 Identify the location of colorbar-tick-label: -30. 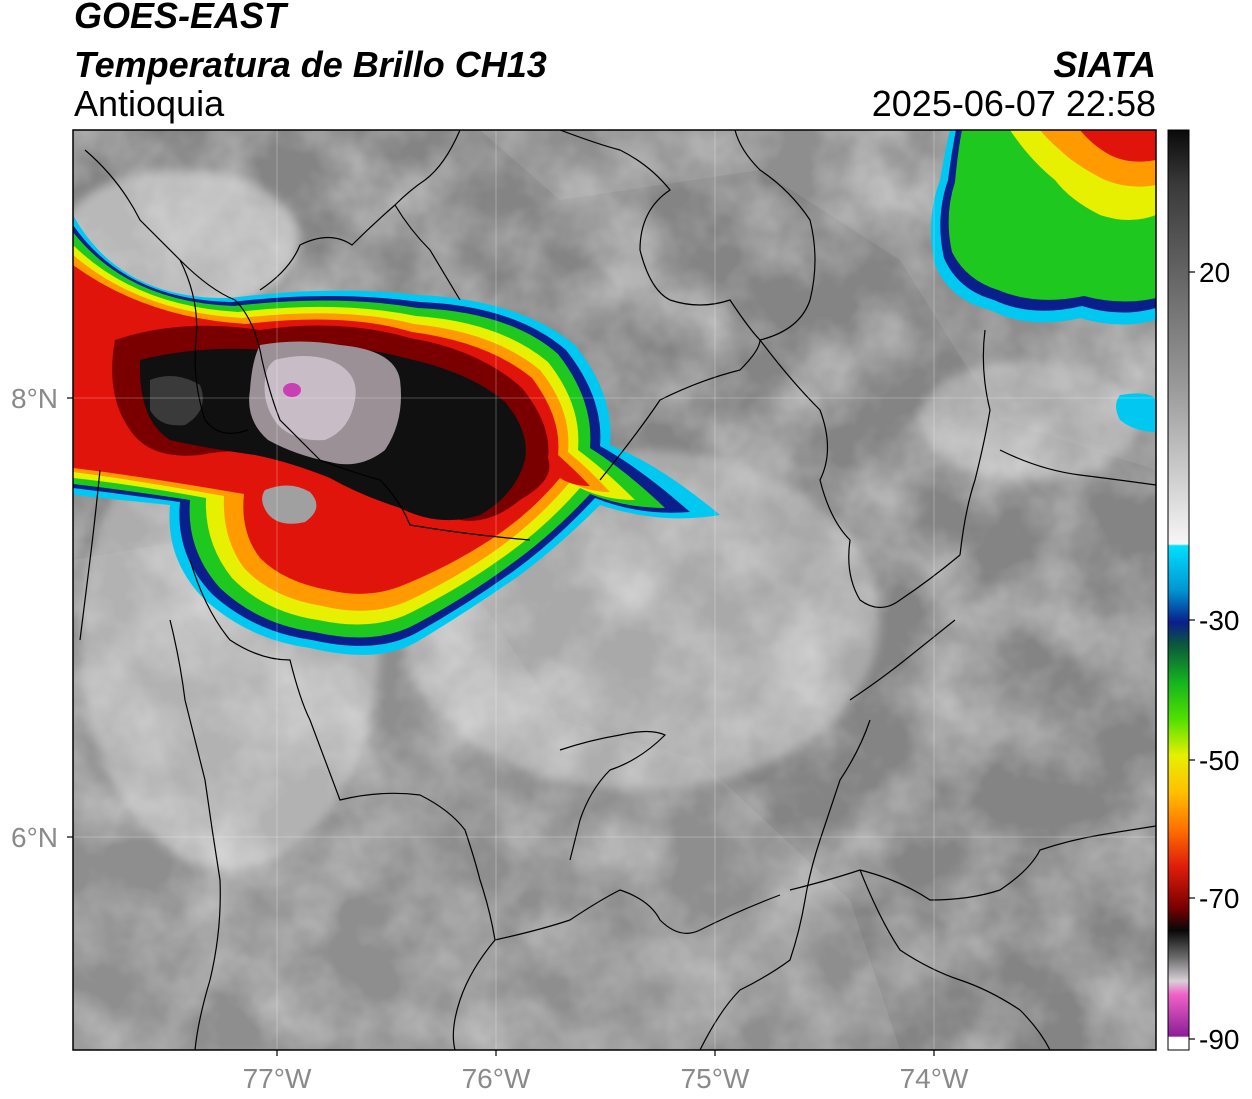
(1219, 620).